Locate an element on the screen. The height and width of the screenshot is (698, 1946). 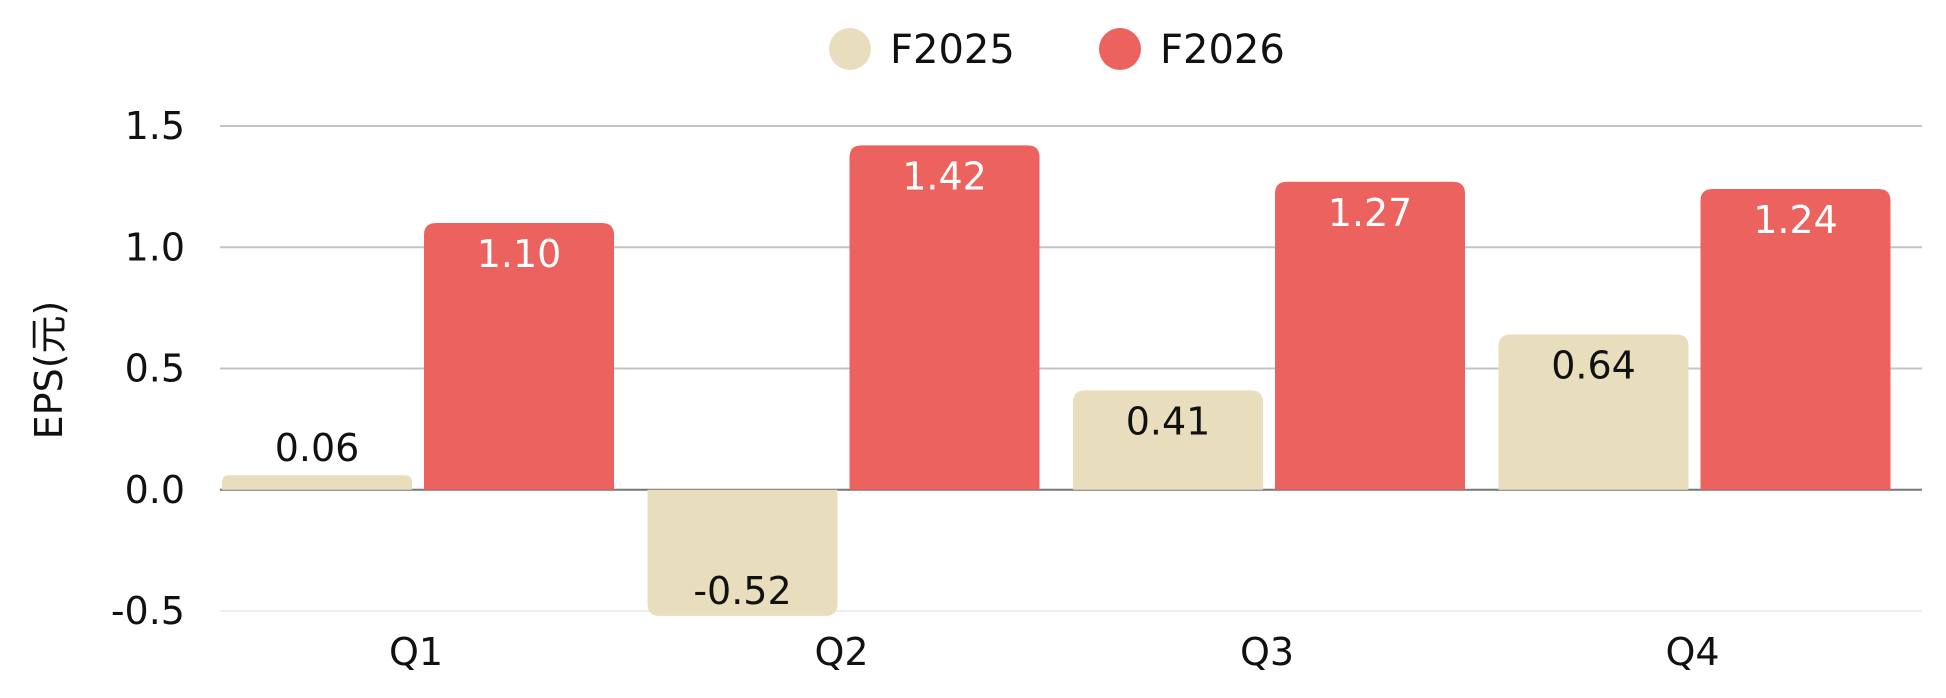
y-tick-label: 1.0 is located at coordinates (155, 247).